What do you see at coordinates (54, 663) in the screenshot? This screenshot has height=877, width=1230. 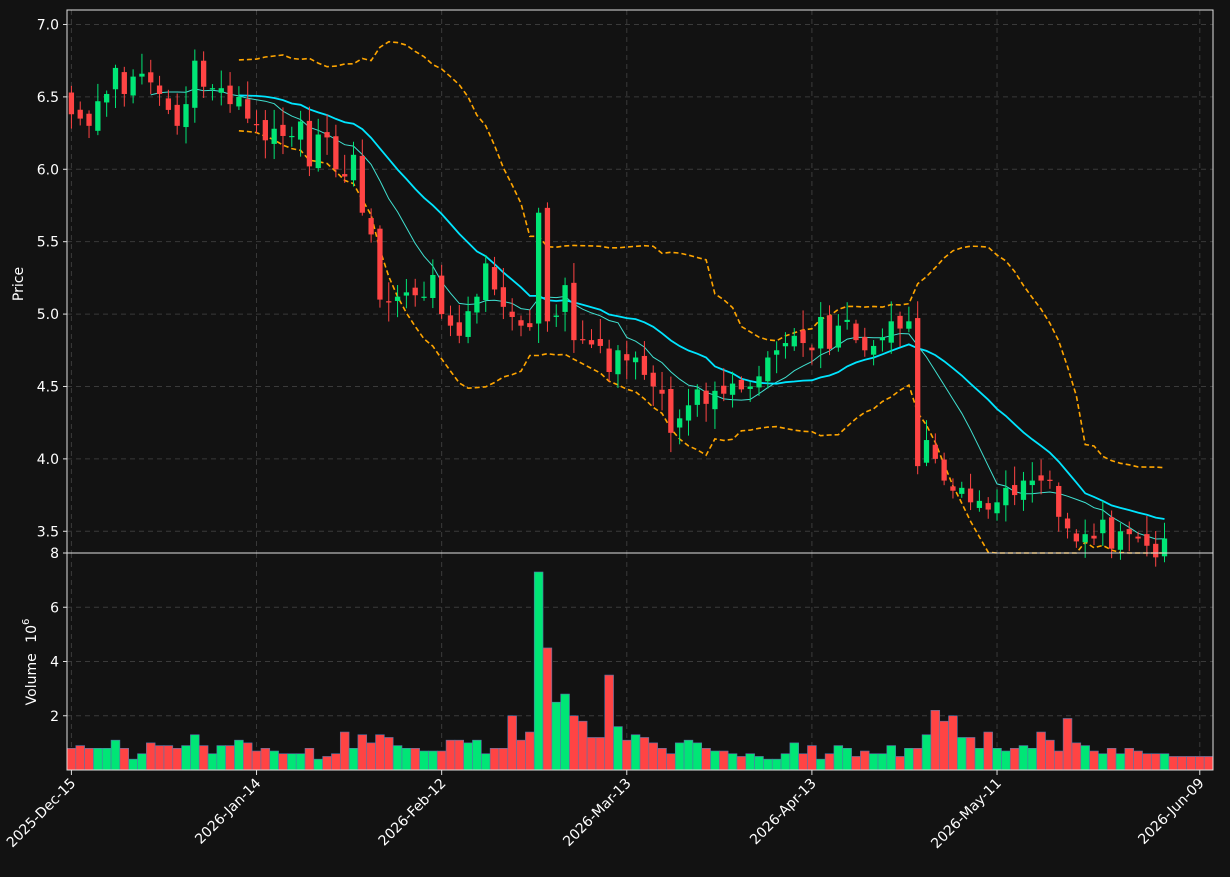 I see `volume-y-tick-label: 4` at bounding box center [54, 663].